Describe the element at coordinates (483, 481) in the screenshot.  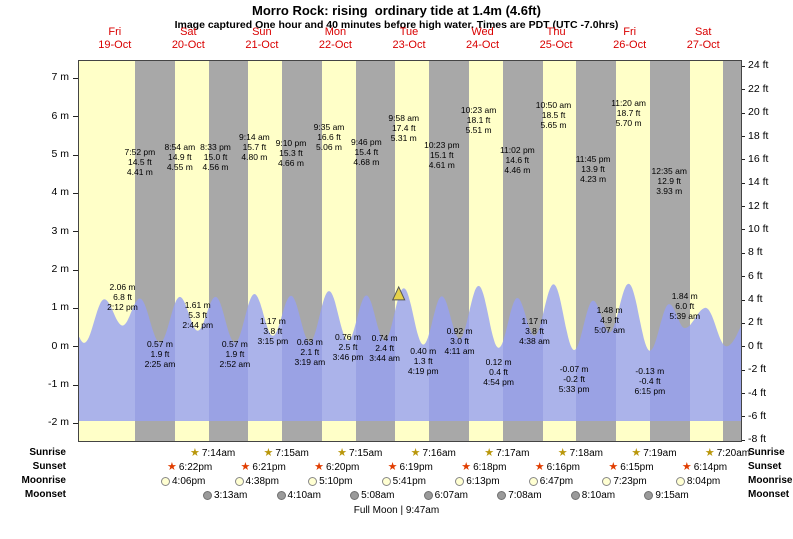
I see `moonrise-time: 6:13pm` at that location.